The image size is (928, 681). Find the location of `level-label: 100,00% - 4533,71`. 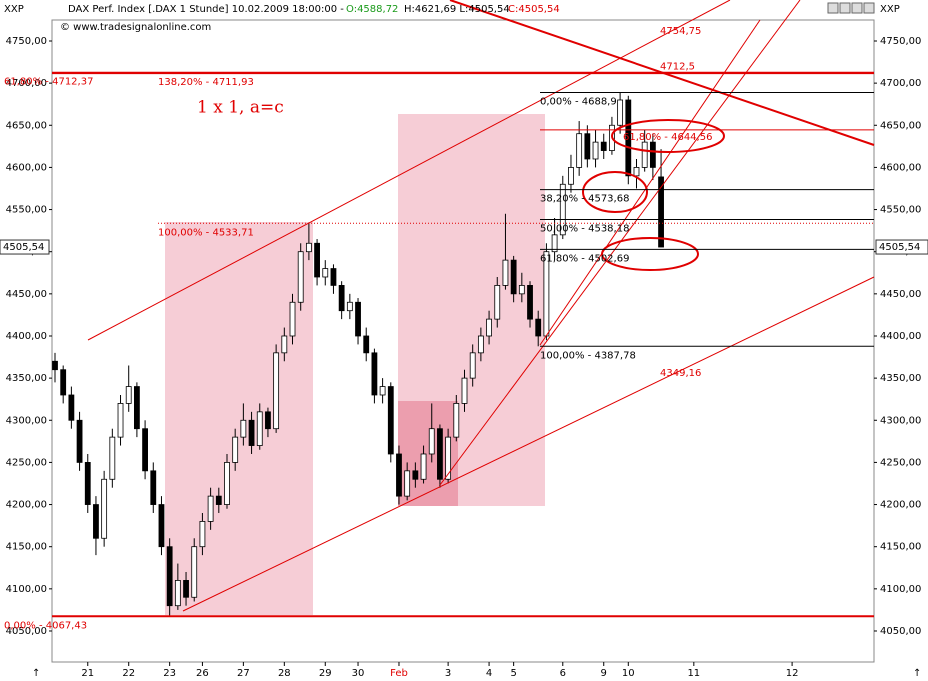

level-label: 100,00% - 4533,71 is located at coordinates (206, 232).